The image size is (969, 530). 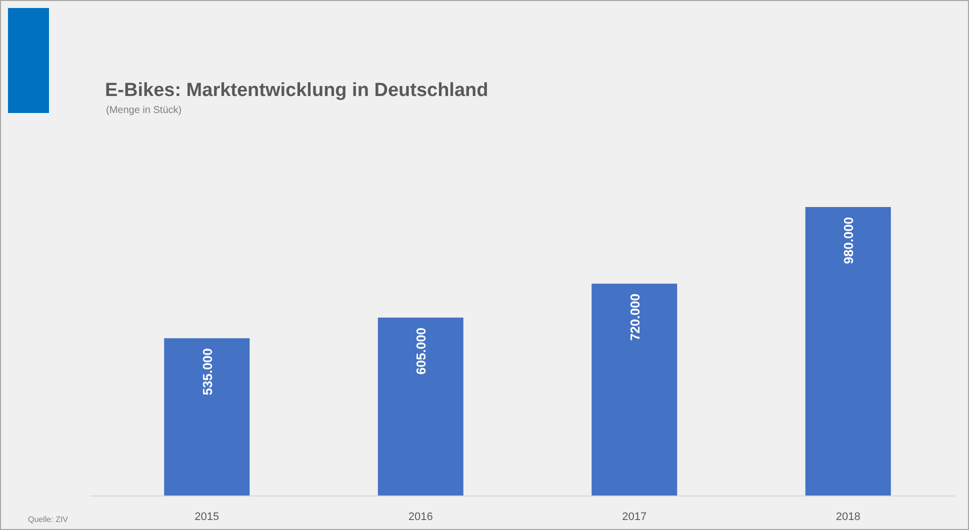 What do you see at coordinates (634, 517) in the screenshot?
I see `x-tick-label: 2017` at bounding box center [634, 517].